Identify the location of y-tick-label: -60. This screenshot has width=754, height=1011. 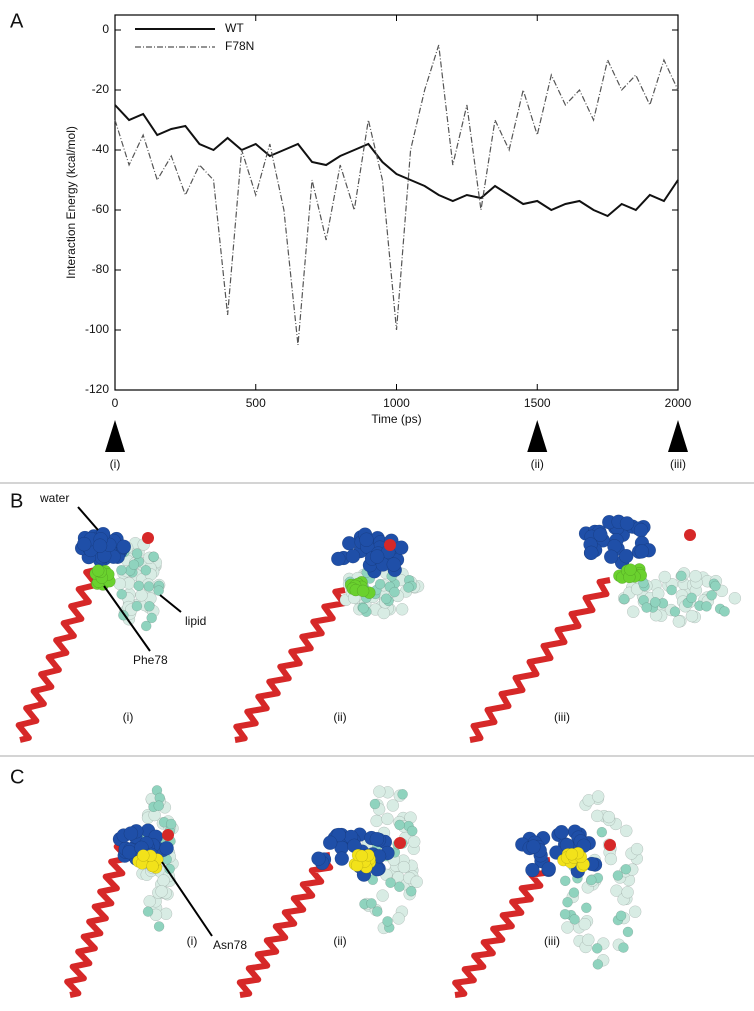
(101, 209).